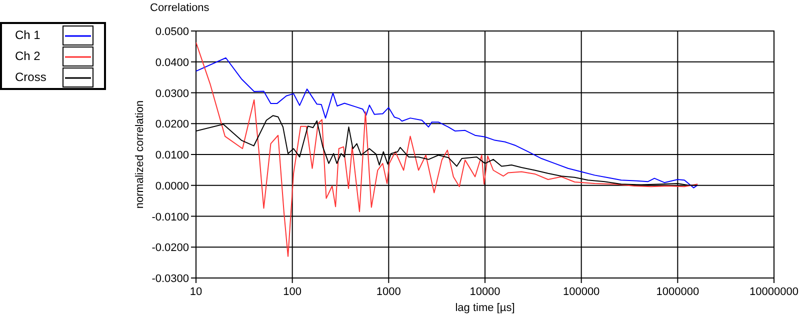 The image size is (801, 321). I want to click on x-tick-label: 1000, so click(388, 292).